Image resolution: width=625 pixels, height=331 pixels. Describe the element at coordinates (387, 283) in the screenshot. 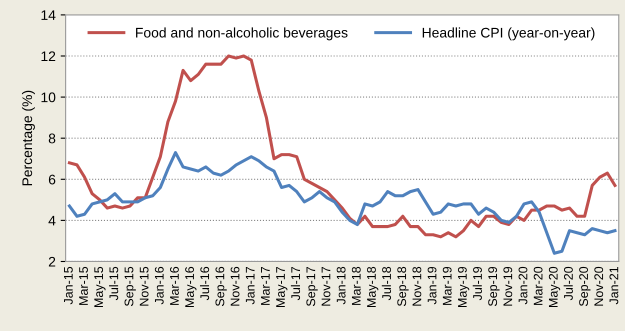

I see `x-tick-label: Jul-18` at that location.